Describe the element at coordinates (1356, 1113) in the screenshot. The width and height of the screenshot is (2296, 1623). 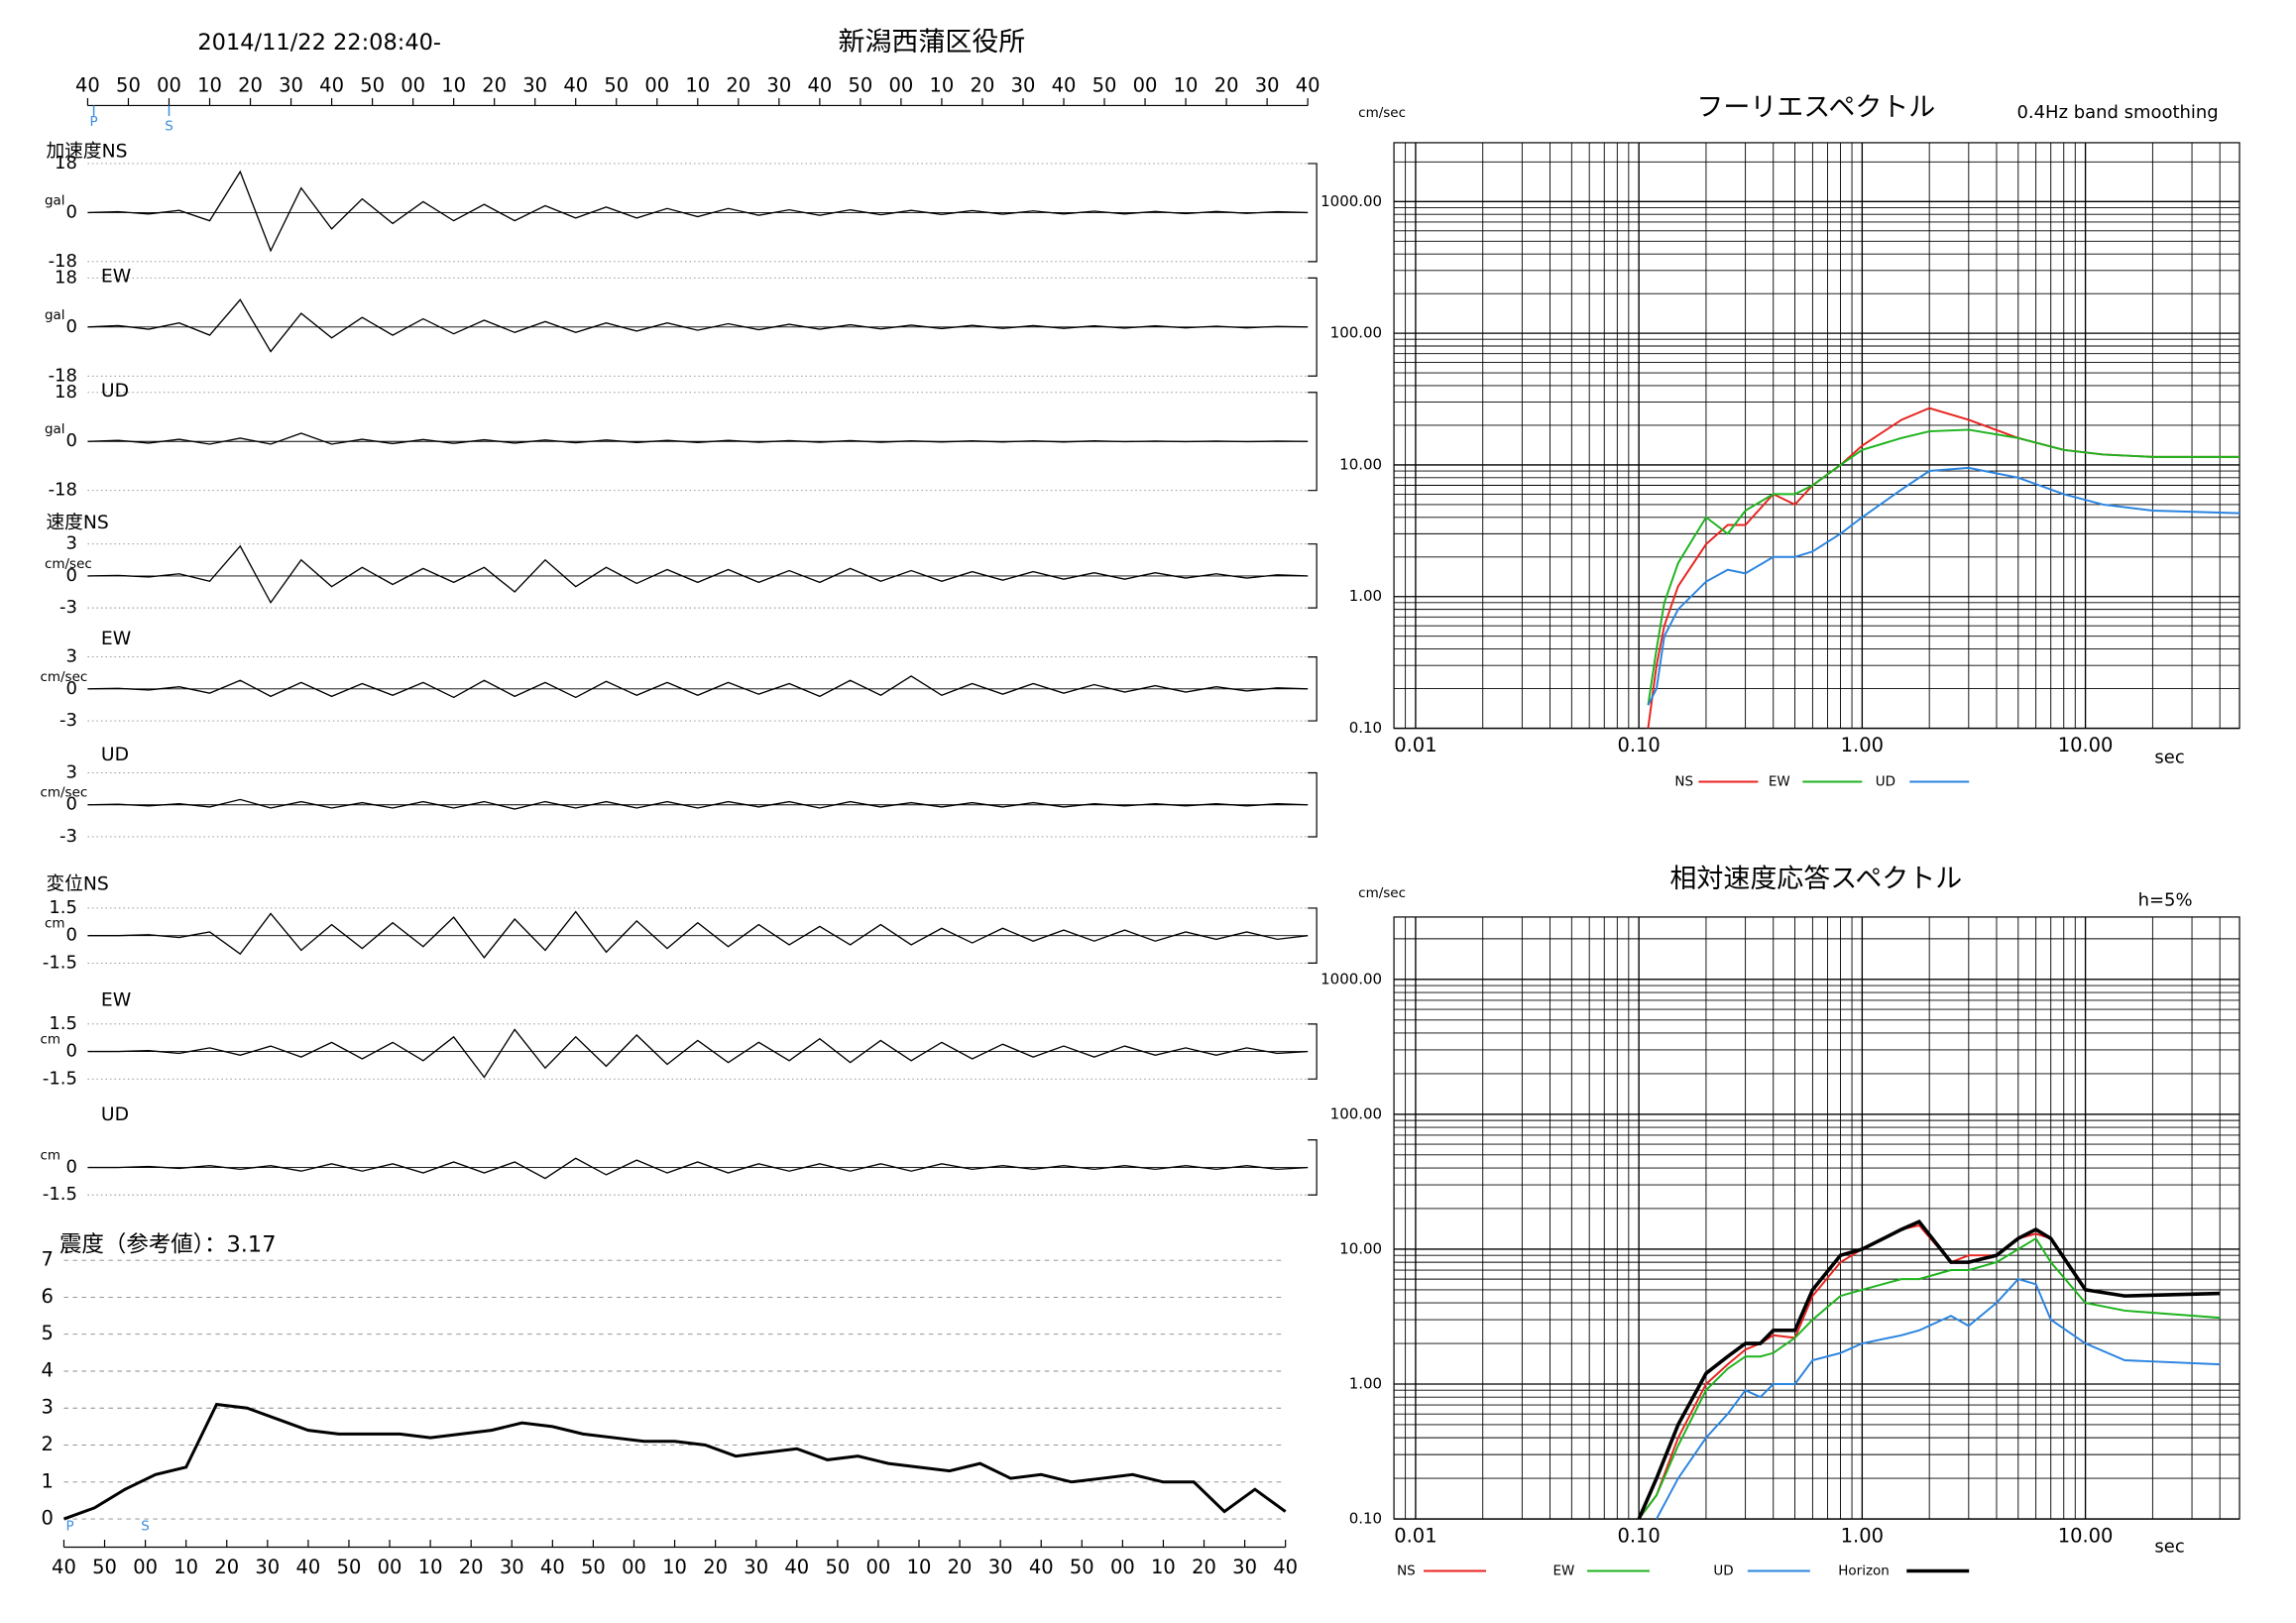
I see `y-tick-label: 100.00` at that location.